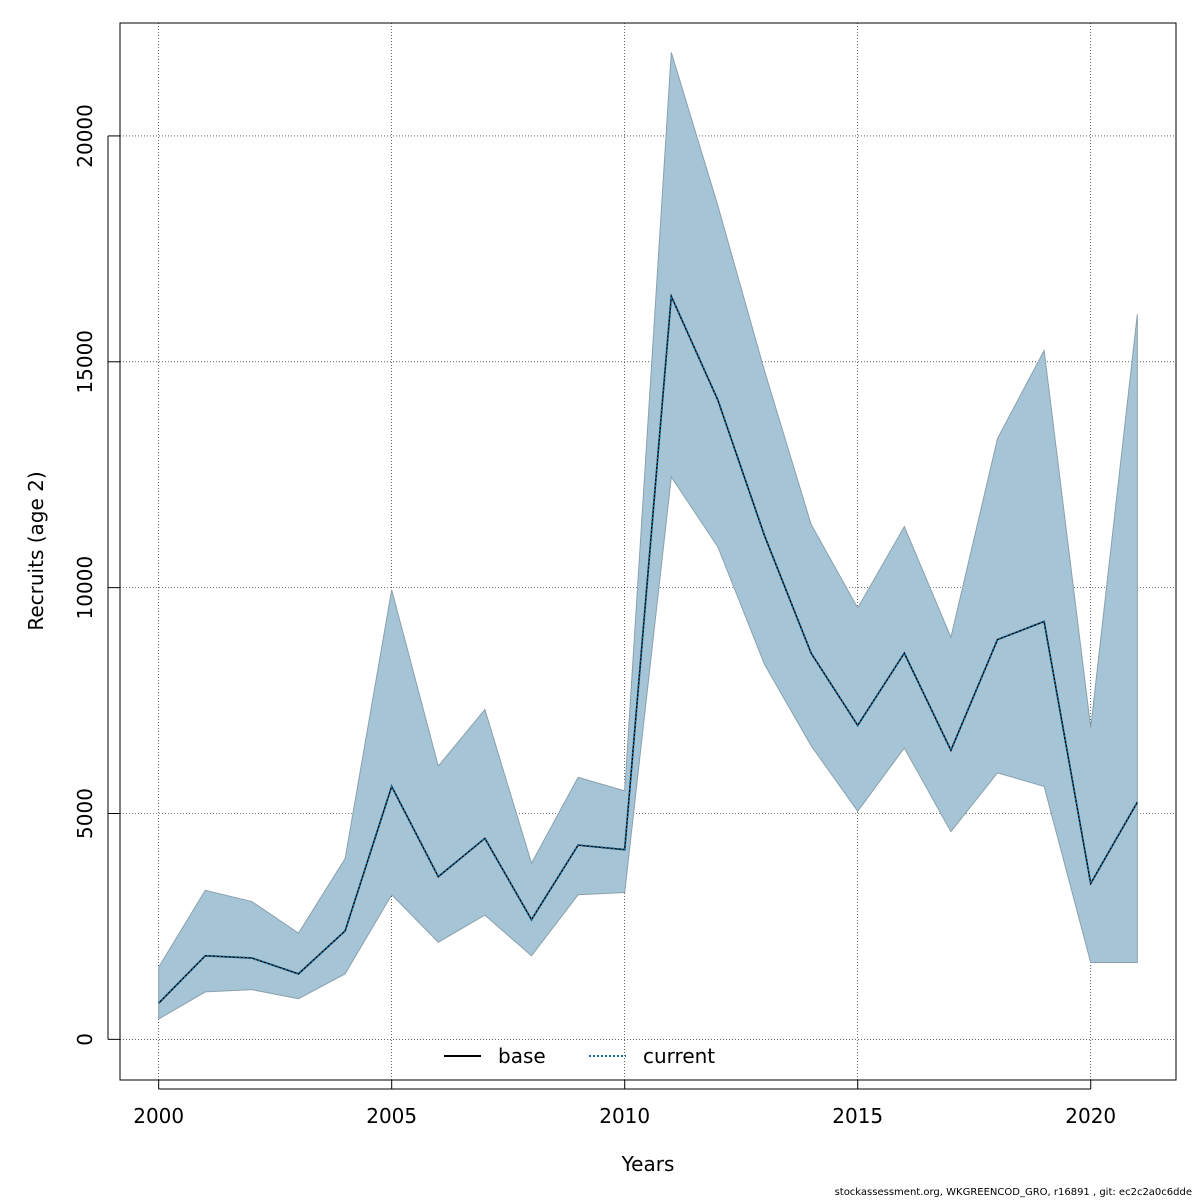 The image size is (1200, 1200). Describe the element at coordinates (85, 362) in the screenshot. I see `y-tick-label: 15000` at that location.